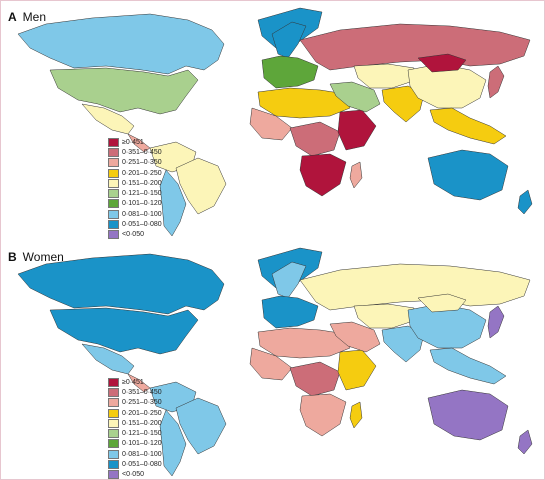 This screenshot has width=545, height=480. I want to click on region-scandinavia, so click(289, 40).